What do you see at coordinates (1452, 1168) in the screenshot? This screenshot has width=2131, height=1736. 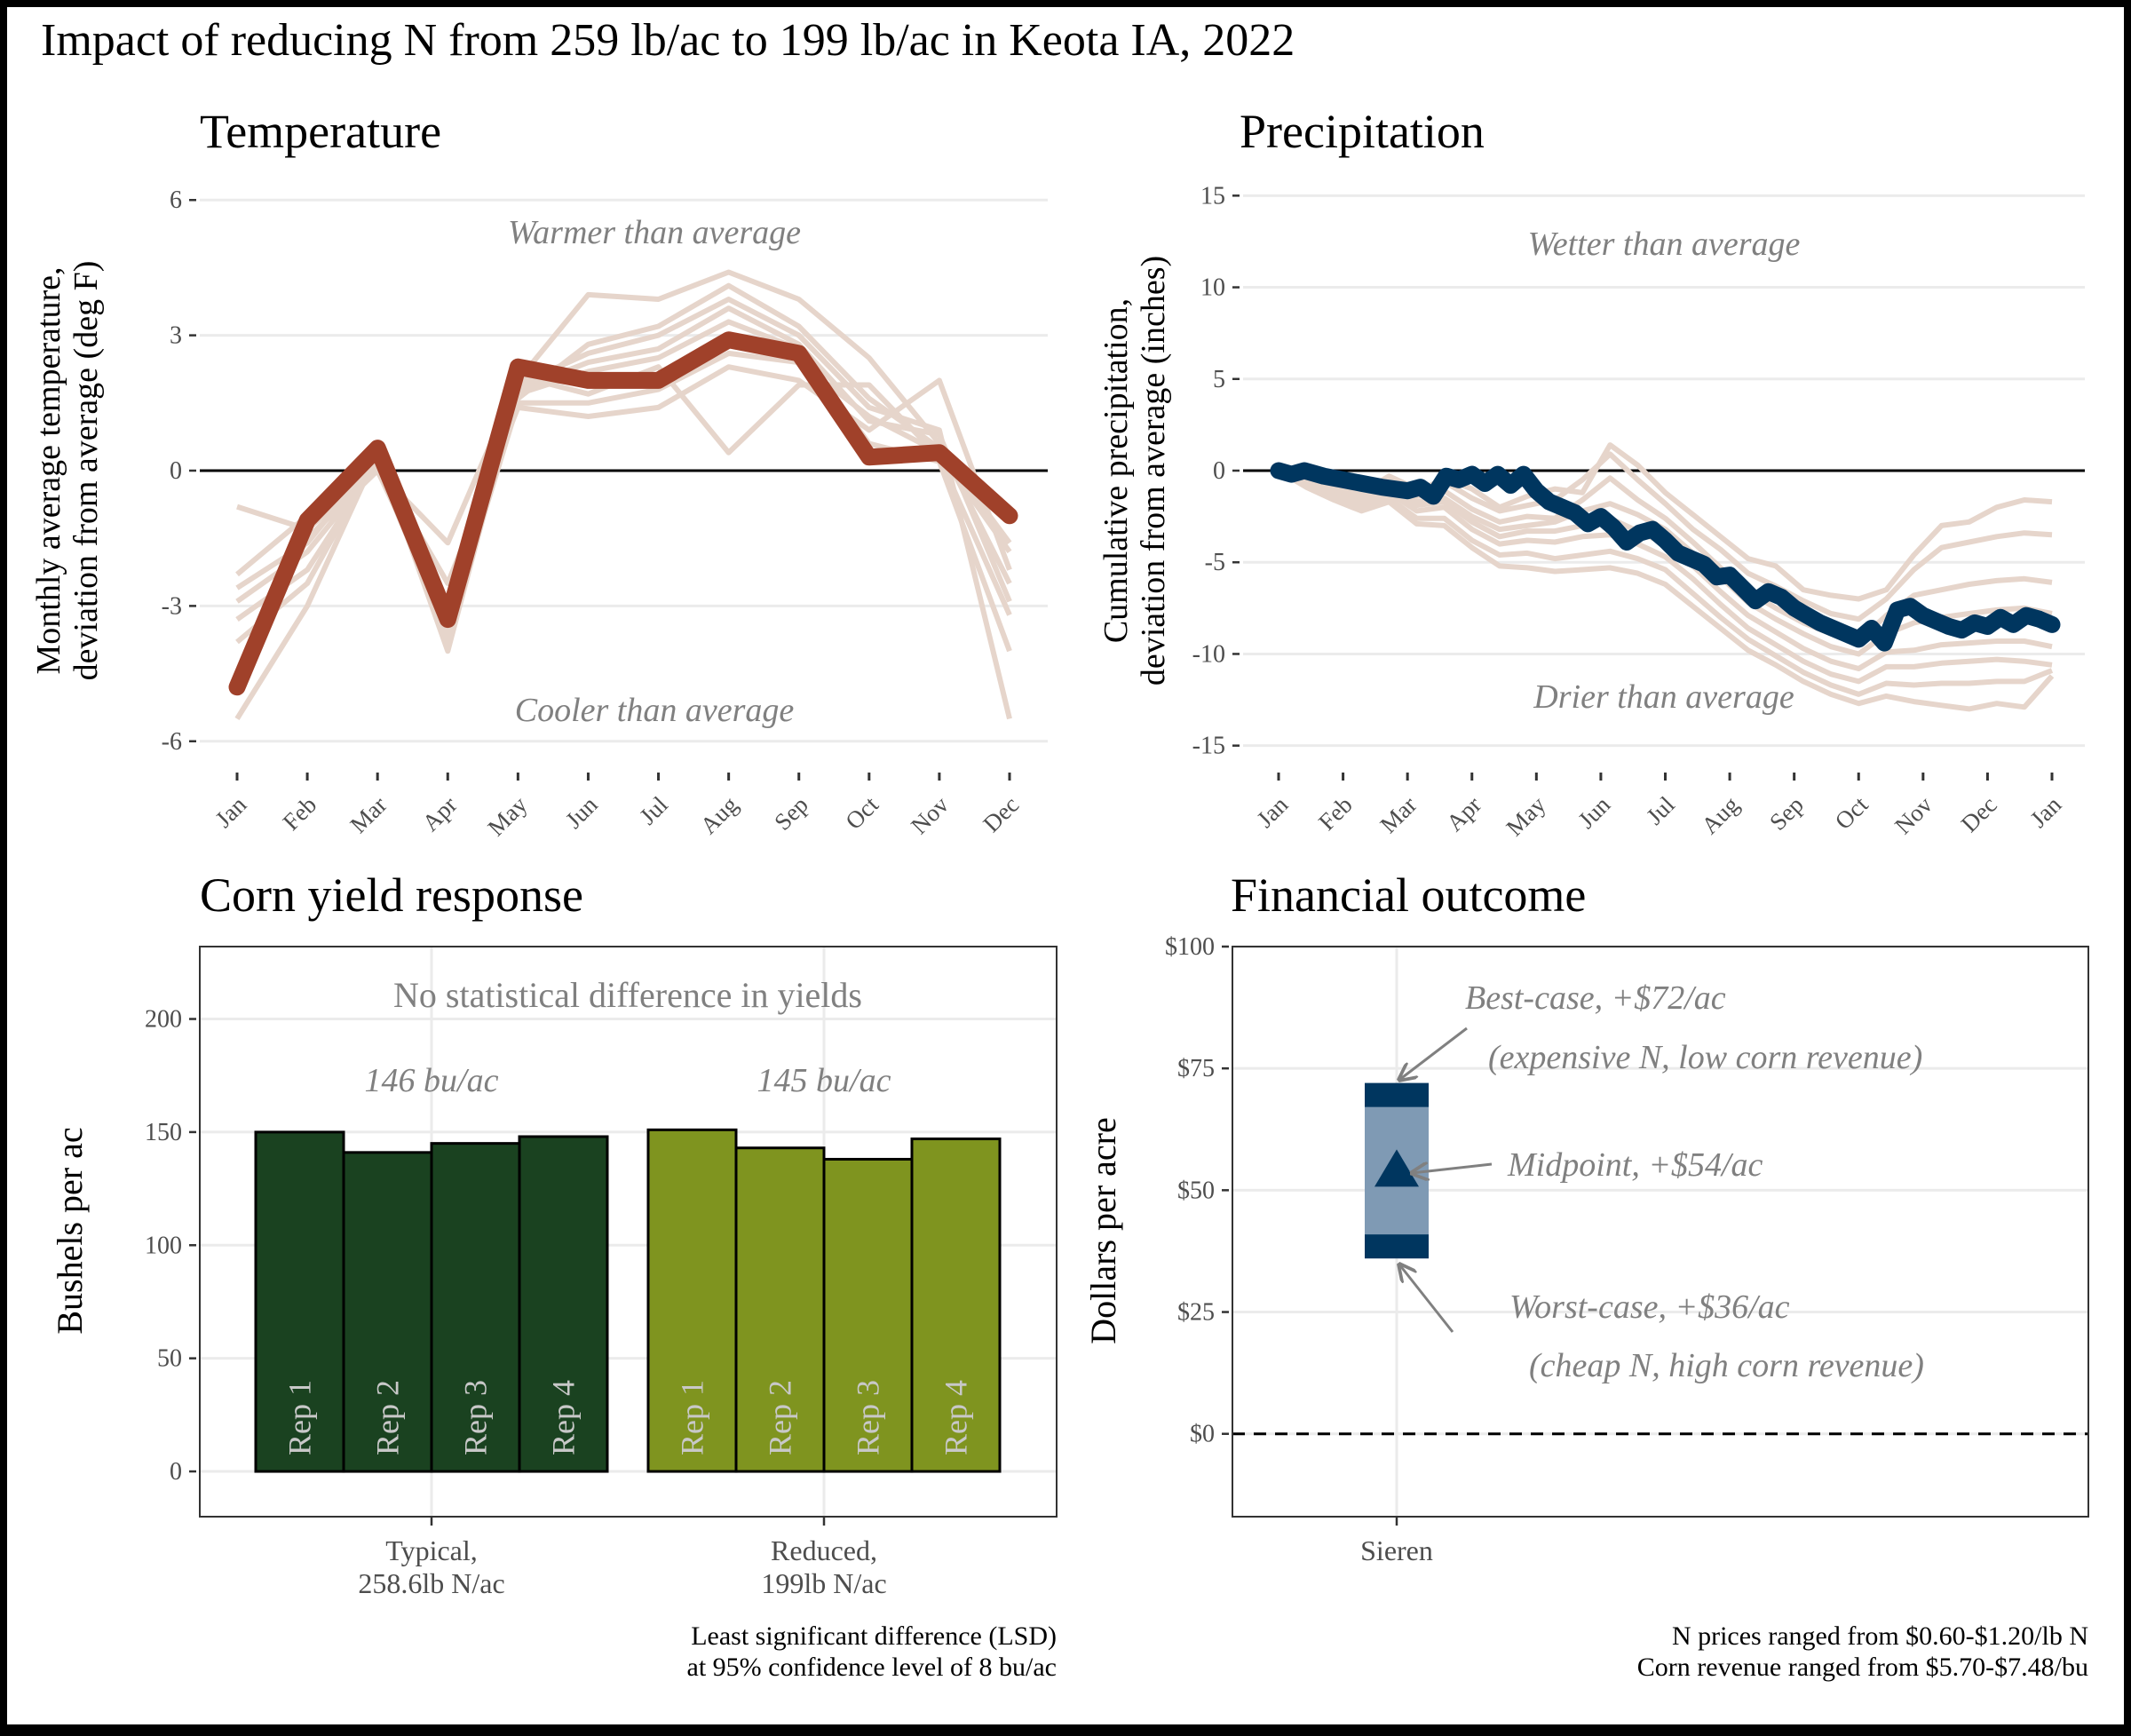 I see `midpoint-arrow` at bounding box center [1452, 1168].